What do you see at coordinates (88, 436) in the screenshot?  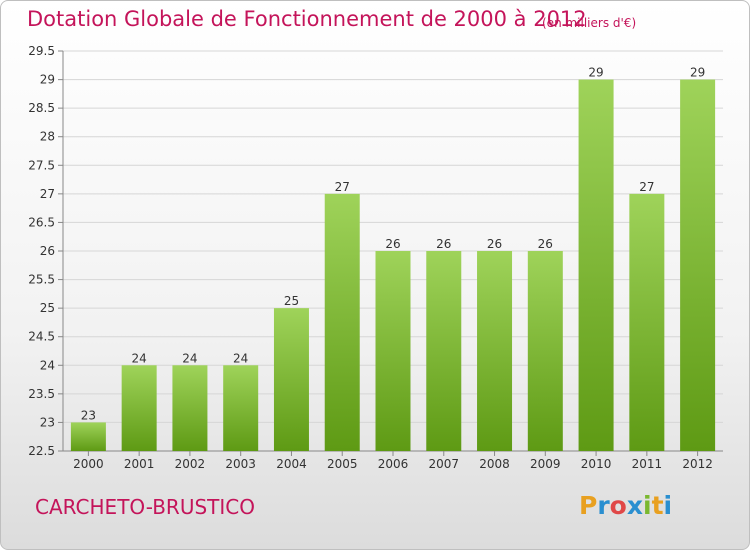 I see `bar-2000` at bounding box center [88, 436].